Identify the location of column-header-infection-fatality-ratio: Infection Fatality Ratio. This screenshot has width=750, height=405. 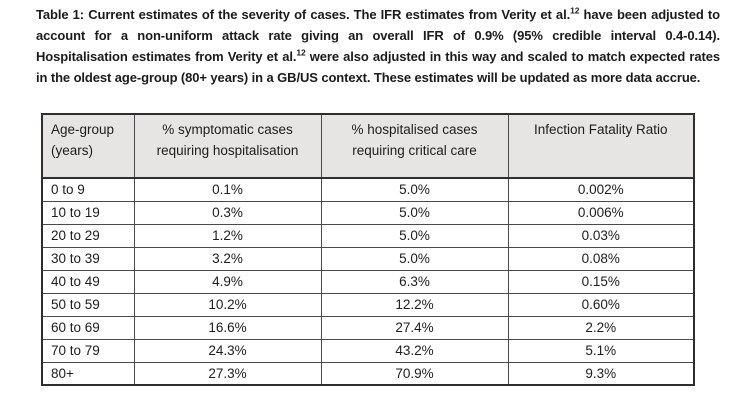
(601, 146).